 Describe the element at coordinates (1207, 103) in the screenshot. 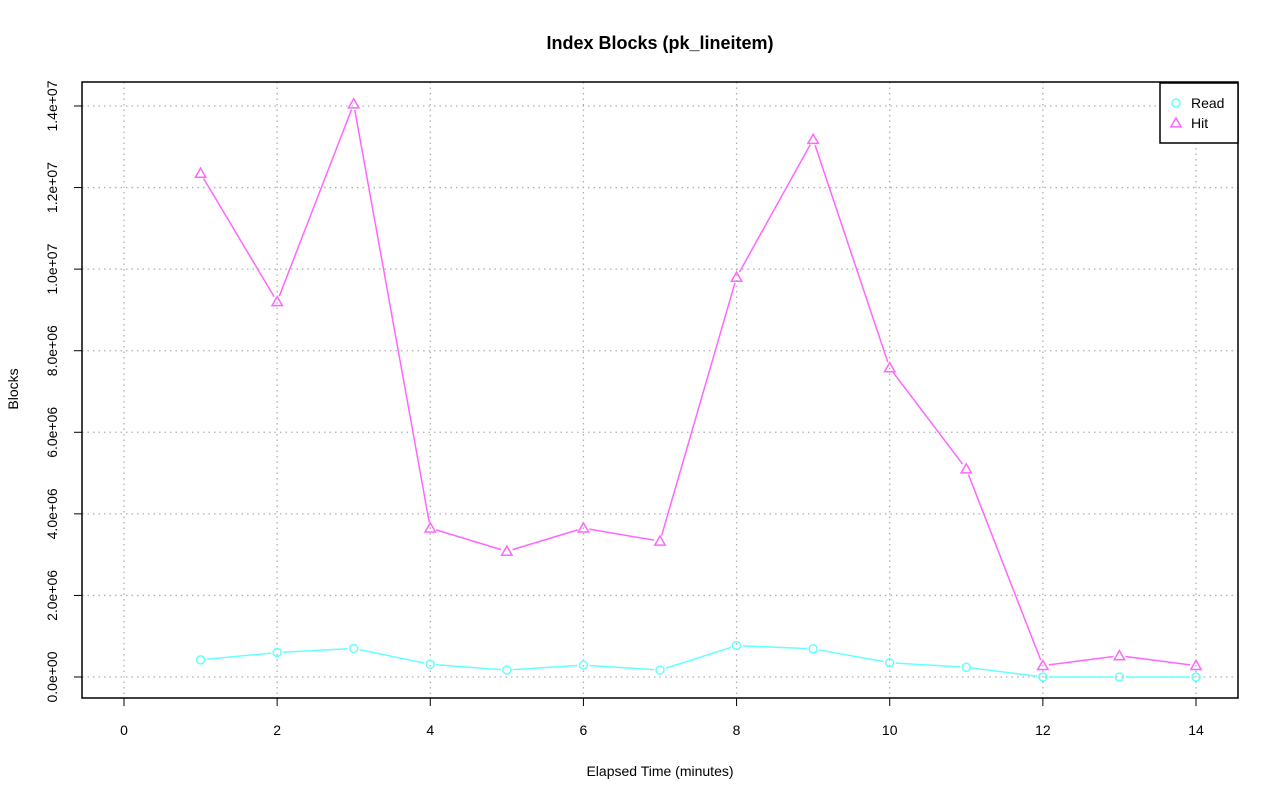

I see `legend-label: Read` at that location.